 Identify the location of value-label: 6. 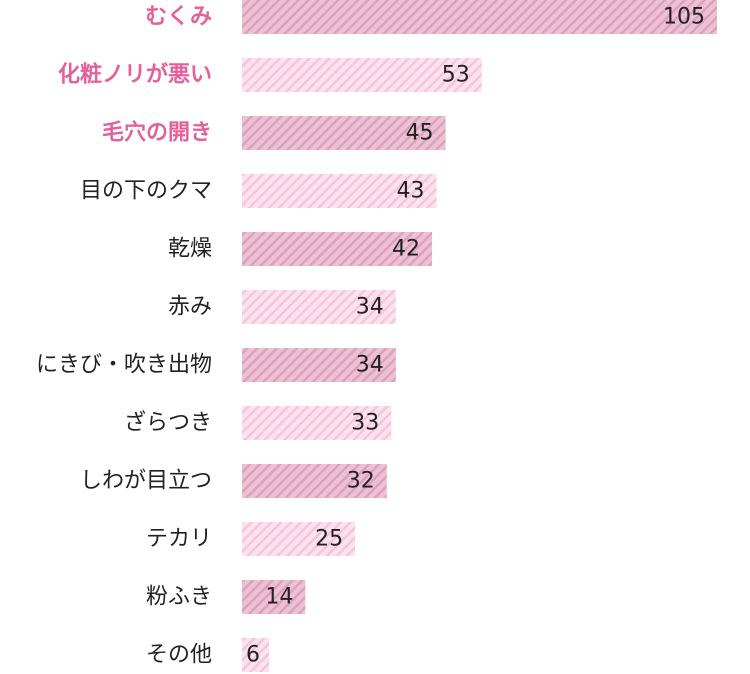
(253, 655).